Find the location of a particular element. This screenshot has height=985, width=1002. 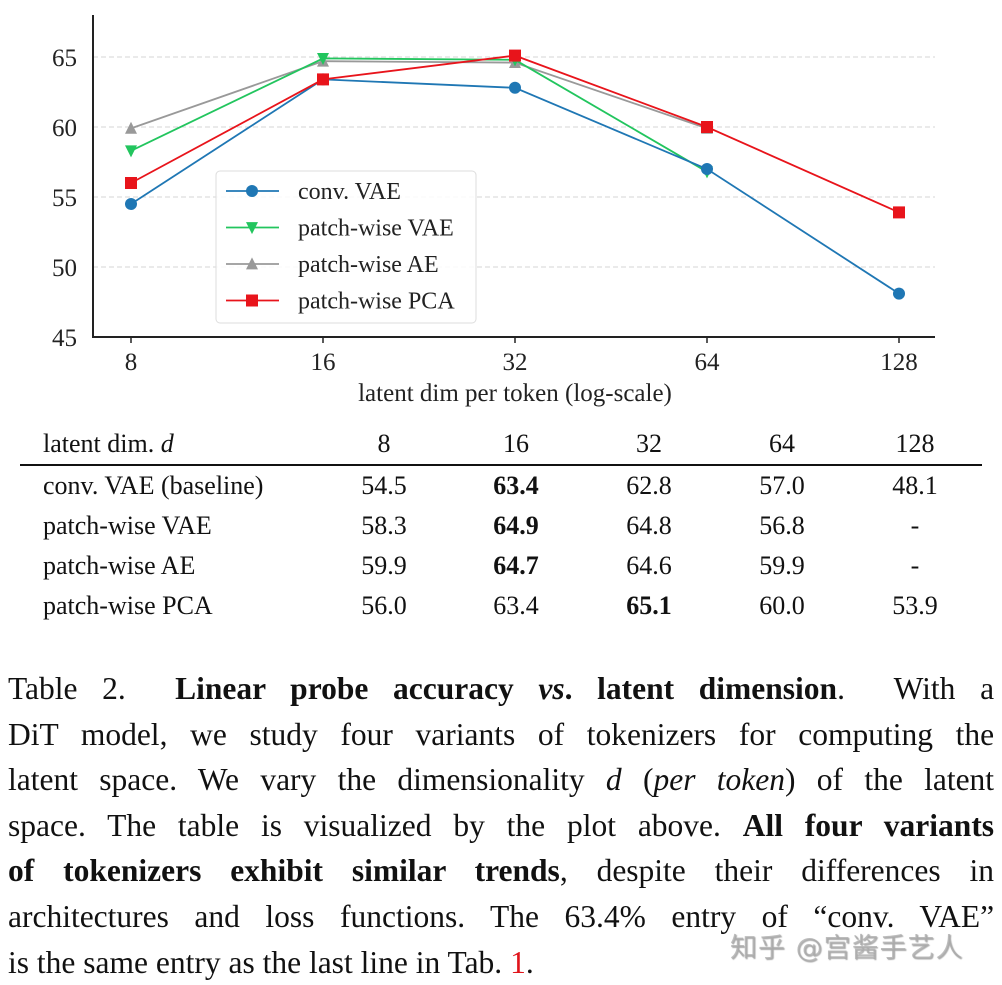

caption-text: “conv. is located at coordinates (854, 916).